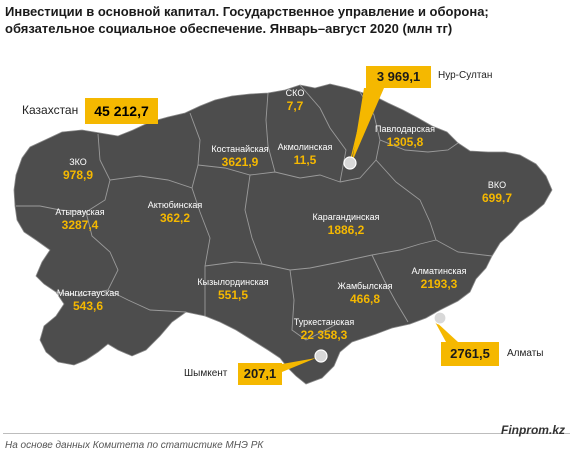  What do you see at coordinates (470, 354) in the screenshot?
I see `almaty-value: 2761,5` at bounding box center [470, 354].